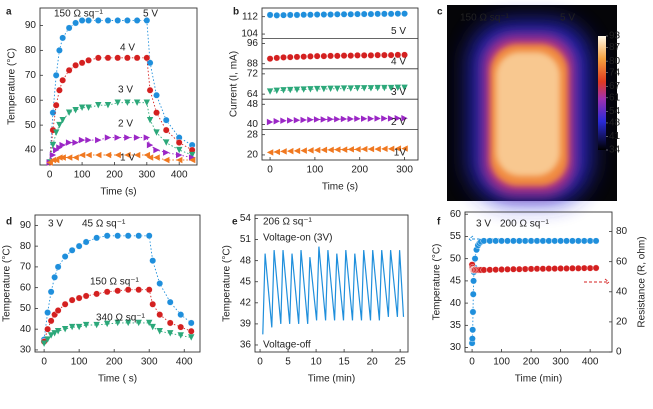 The image size is (653, 409). I want to click on series-label: 1V, so click(400, 153).